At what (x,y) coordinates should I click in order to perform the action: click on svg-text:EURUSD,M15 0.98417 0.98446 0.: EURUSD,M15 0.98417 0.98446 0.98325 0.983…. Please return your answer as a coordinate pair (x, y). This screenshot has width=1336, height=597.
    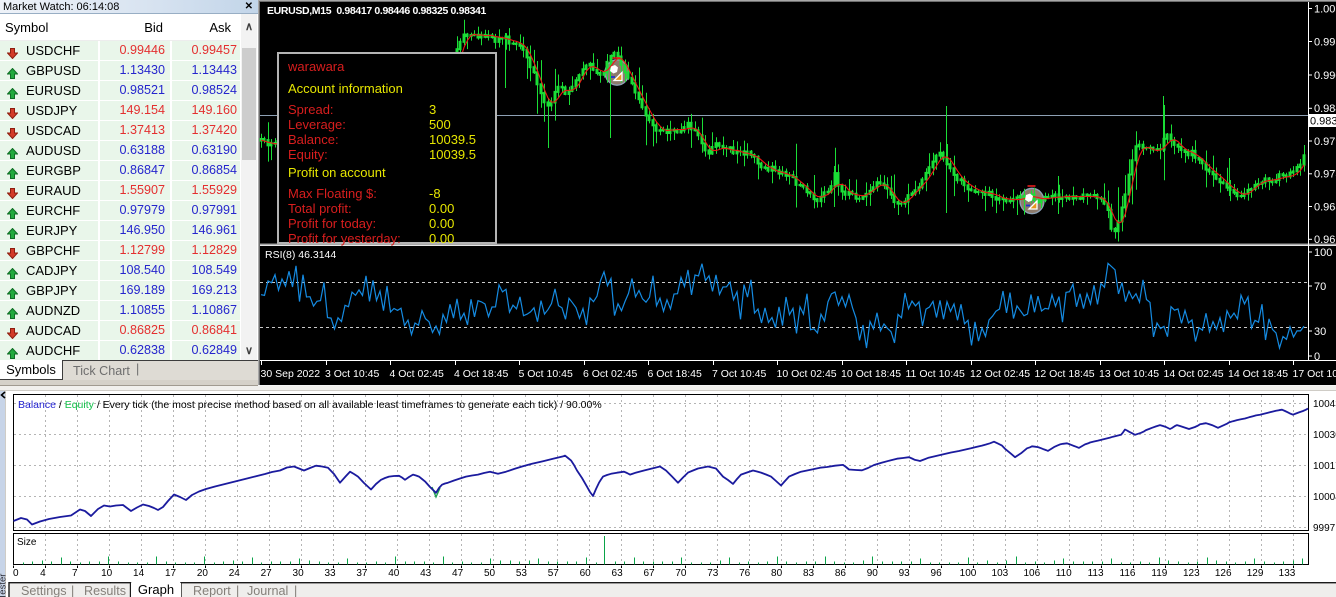
    Looking at the image, I should click on (377, 11).